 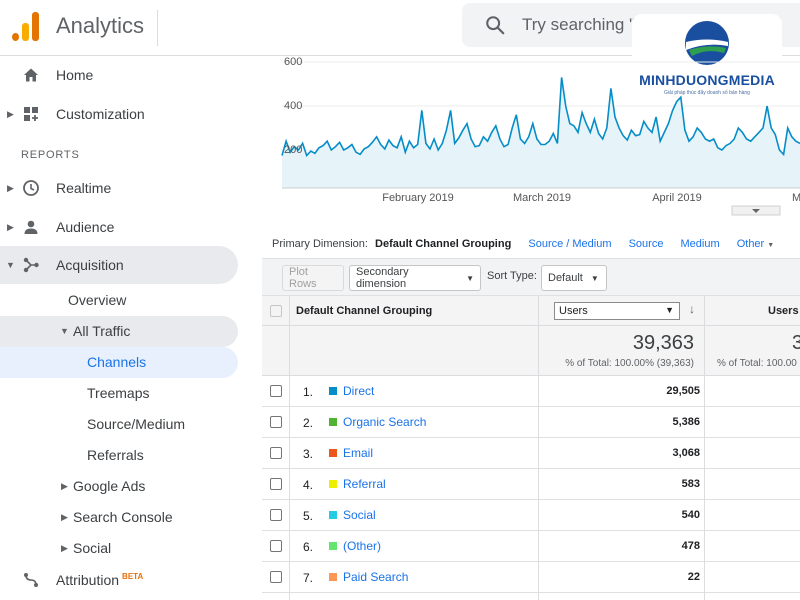 I want to click on sidebar-item-label: Acquisition, so click(x=90, y=265).